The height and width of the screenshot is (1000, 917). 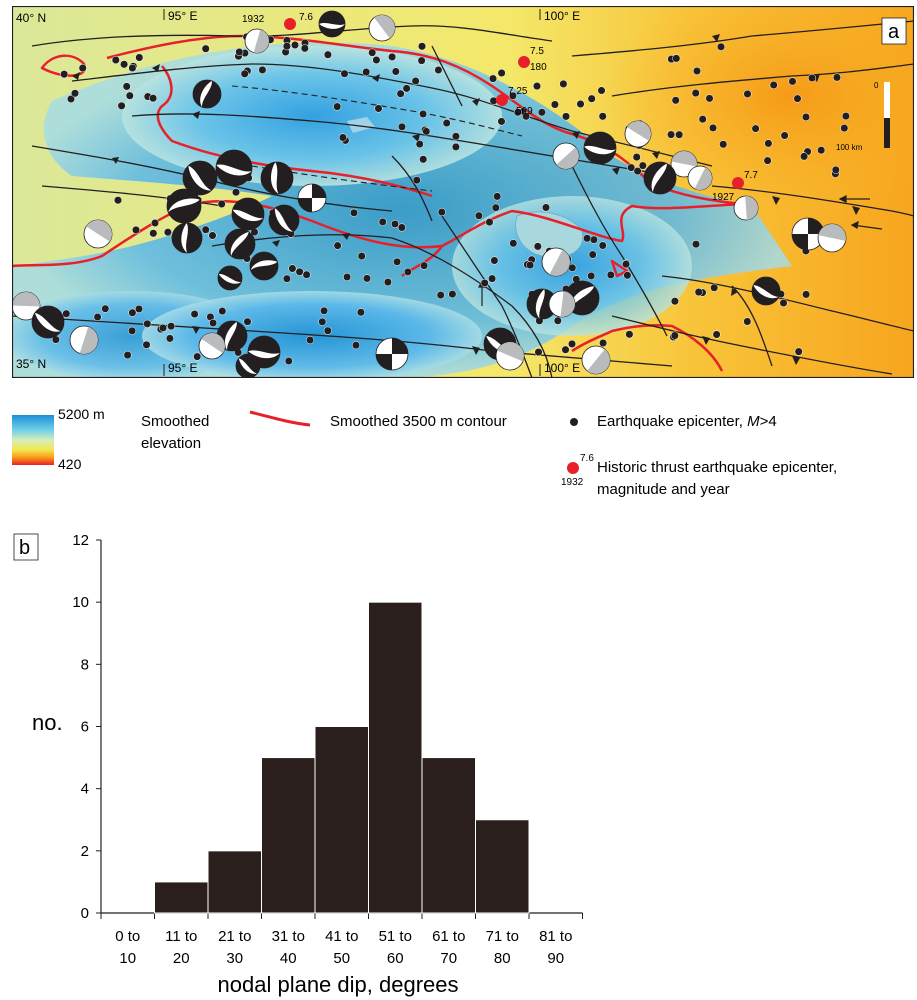 What do you see at coordinates (723, 197) in the screenshot?
I see `svg-text: 1927` at bounding box center [723, 197].